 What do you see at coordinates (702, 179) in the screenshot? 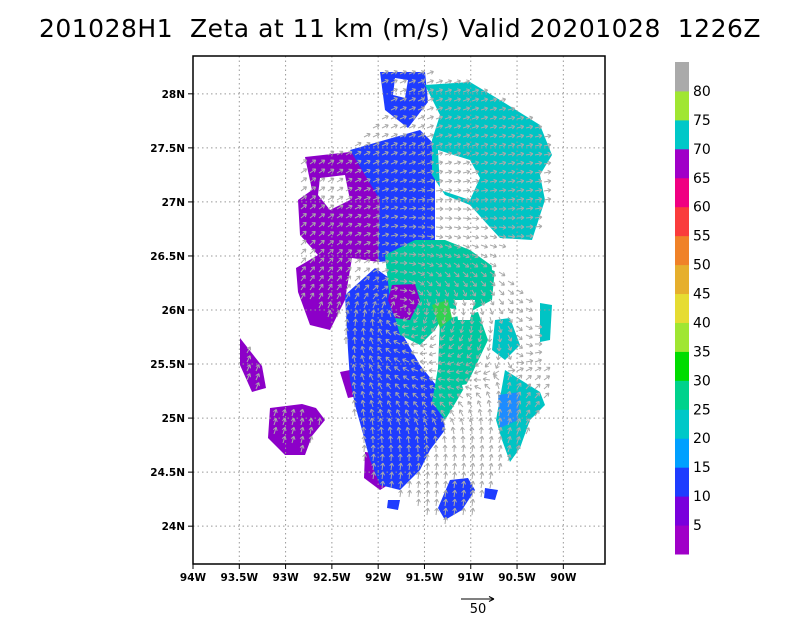
I see `colorbar-label: 65` at bounding box center [702, 179].